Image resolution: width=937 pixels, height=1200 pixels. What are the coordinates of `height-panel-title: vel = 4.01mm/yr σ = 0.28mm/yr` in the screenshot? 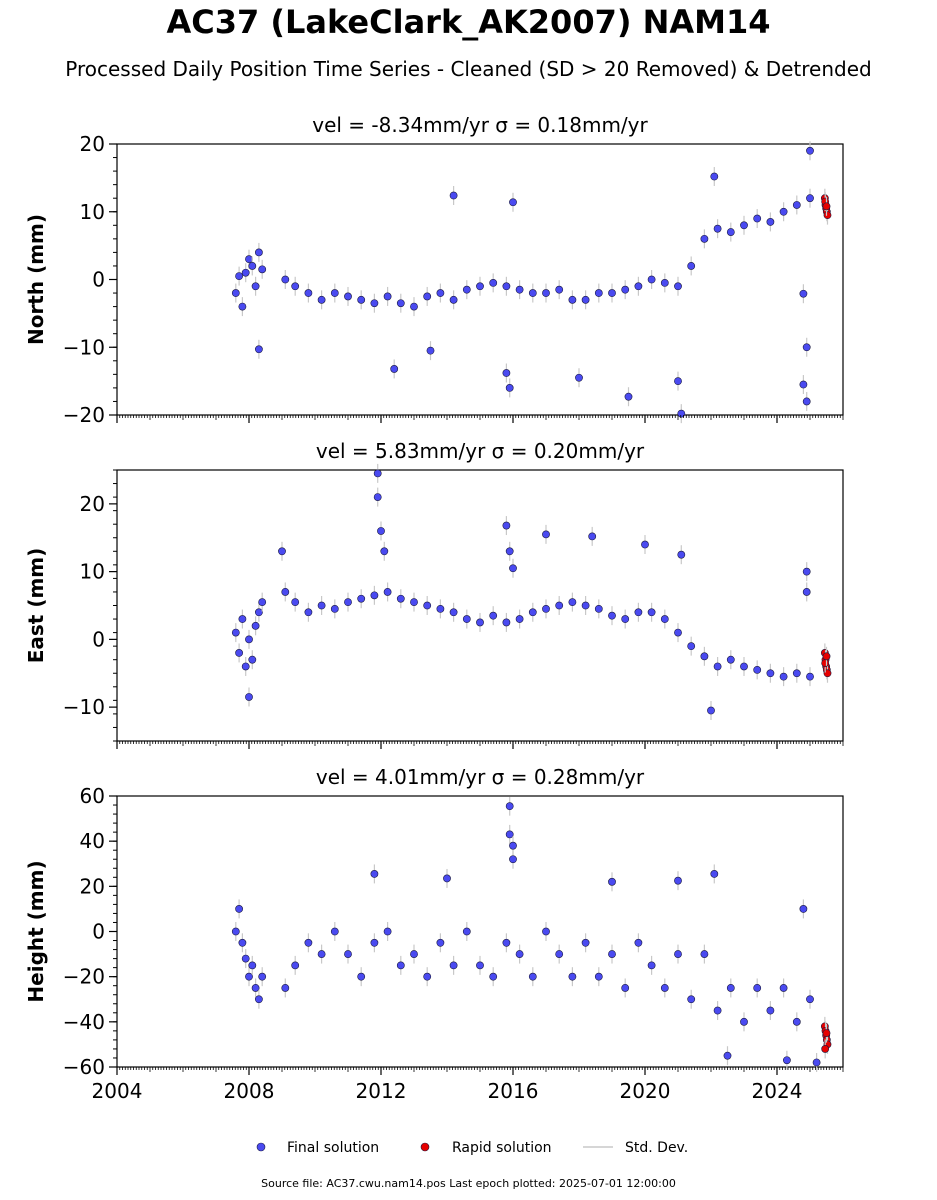 It's located at (480, 777).